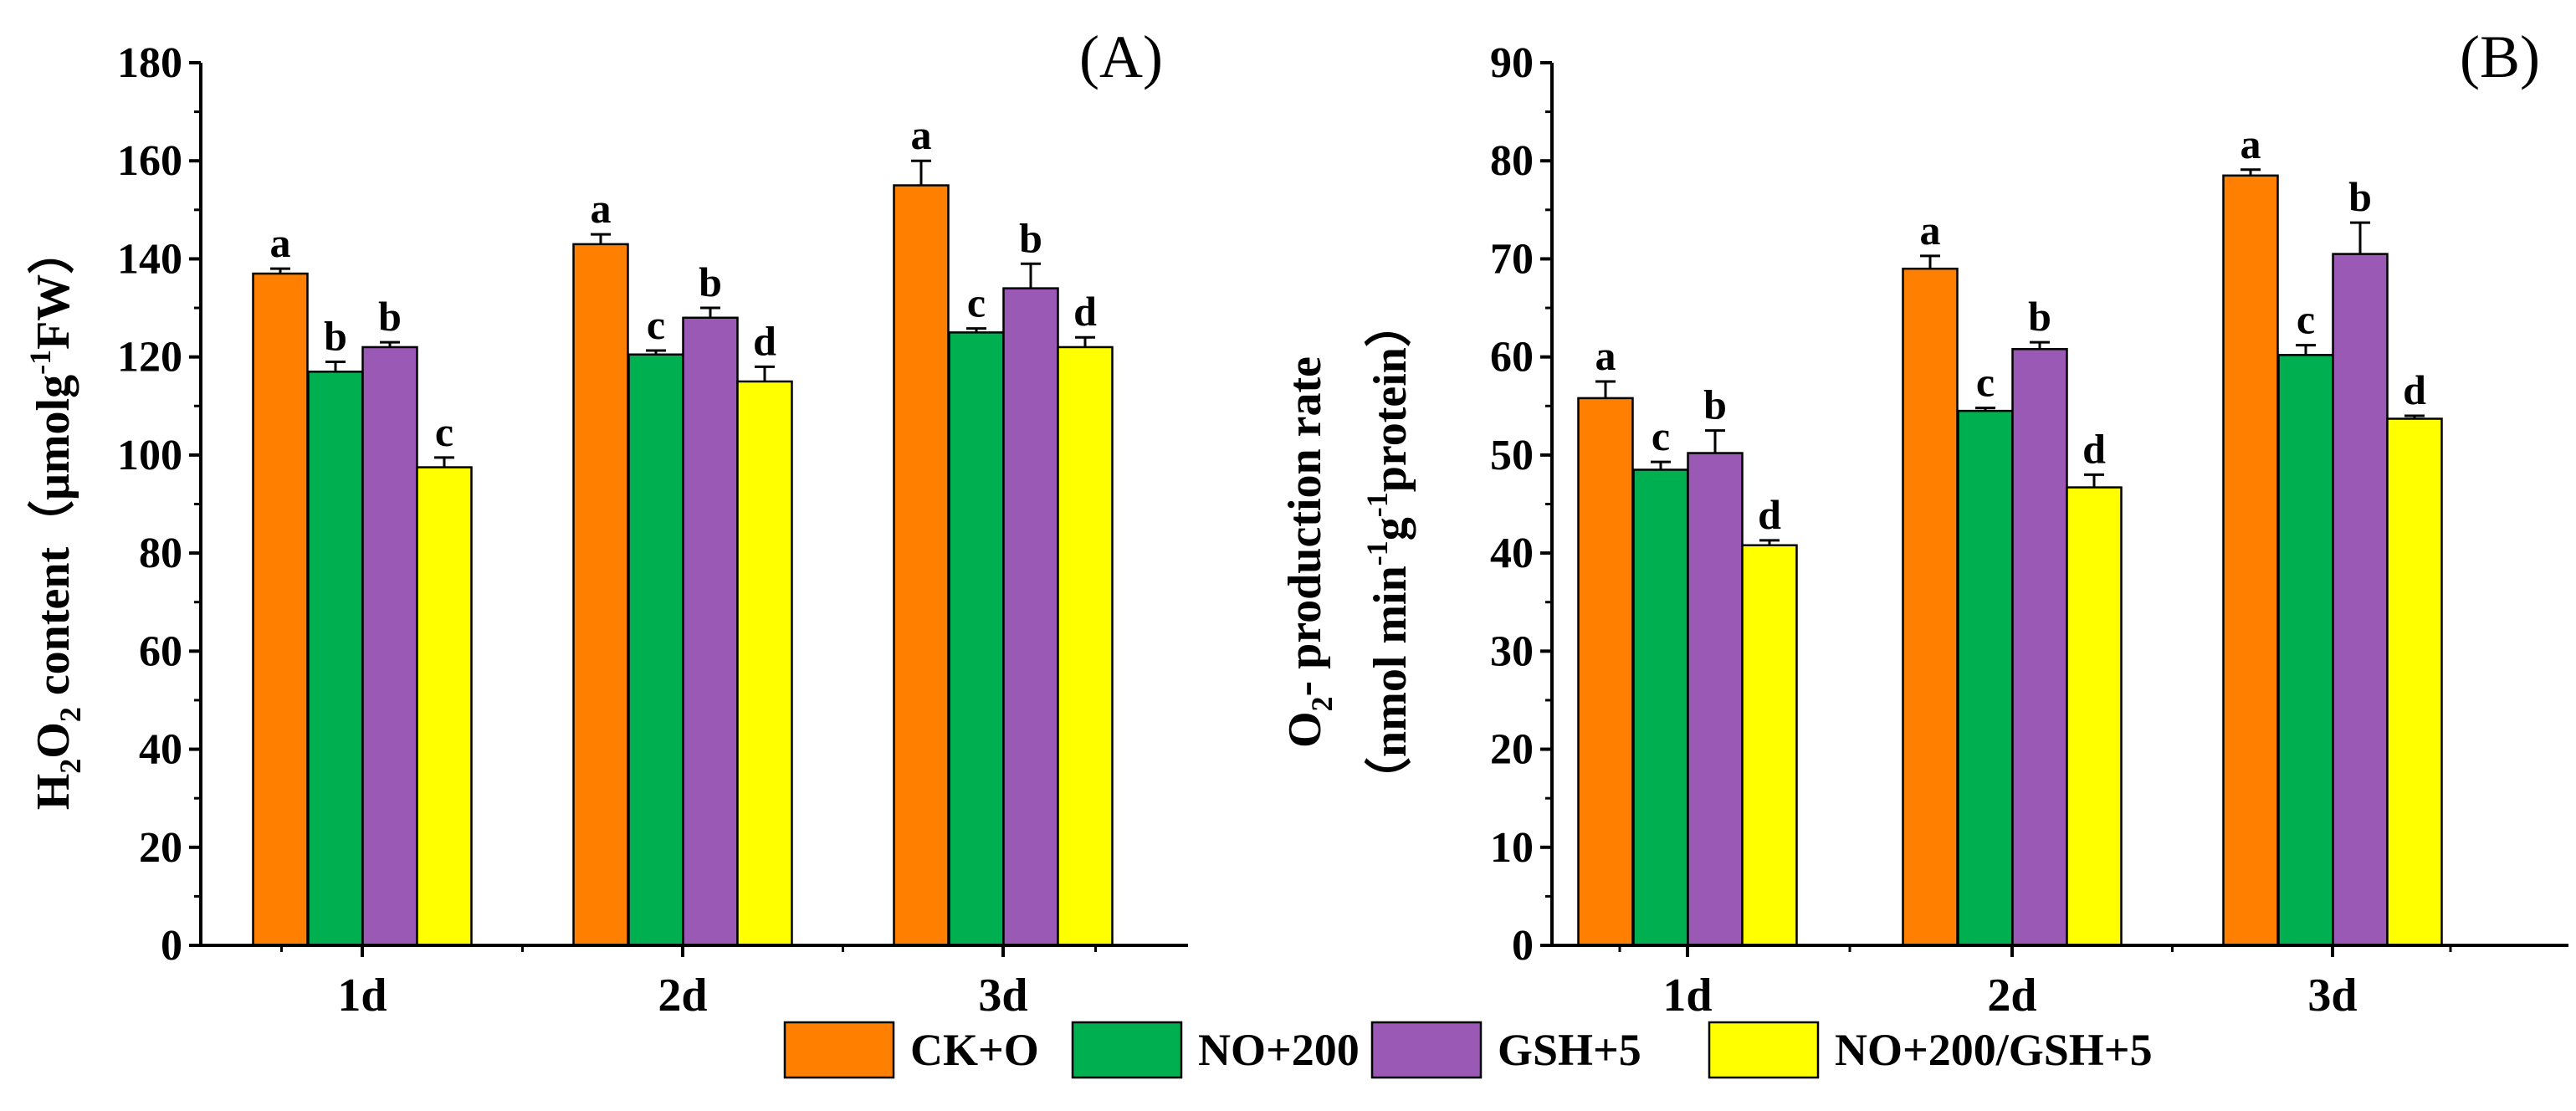  Describe the element at coordinates (1031, 617) in the screenshot. I see `panel-a-bar-gsh-5-3d` at that location.